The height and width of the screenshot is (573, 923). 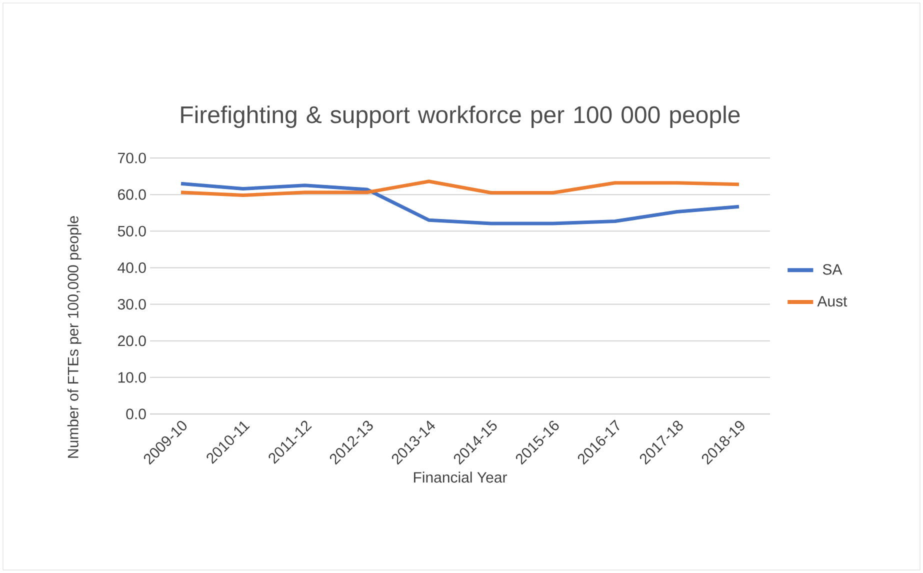 What do you see at coordinates (132, 377) in the screenshot?
I see `y-tick-label: 10.0` at bounding box center [132, 377].